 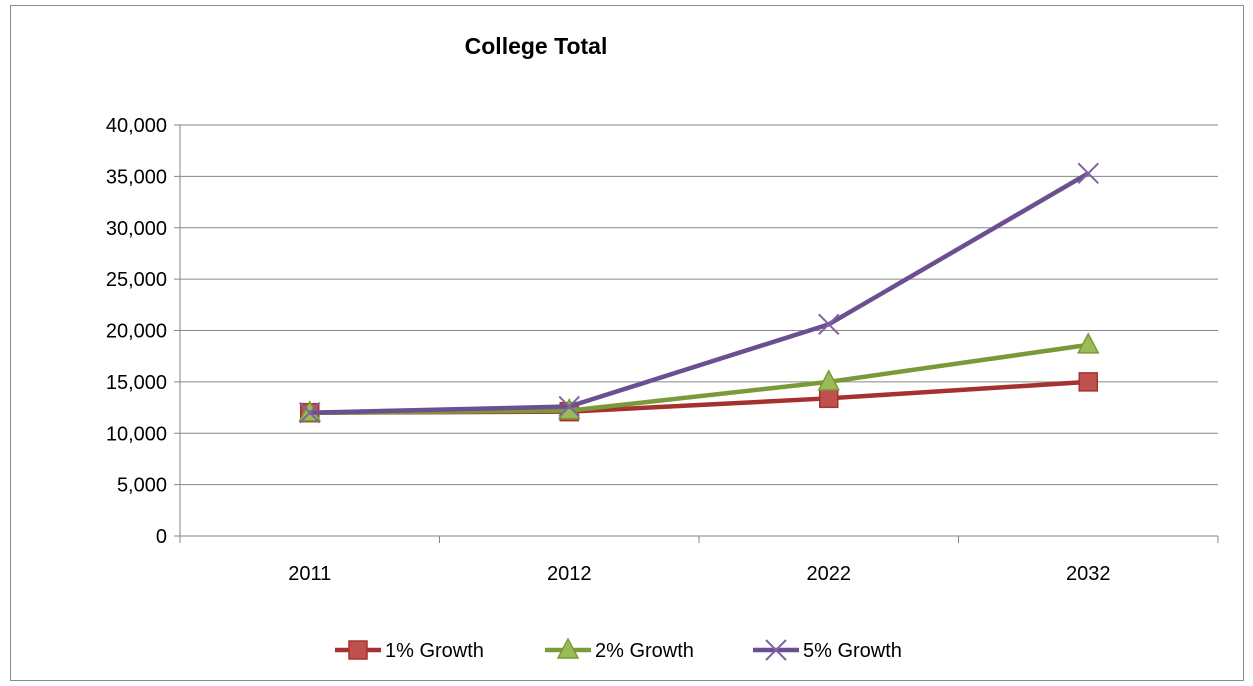 I want to click on legend-item-3: 5% Growth, so click(x=827, y=650).